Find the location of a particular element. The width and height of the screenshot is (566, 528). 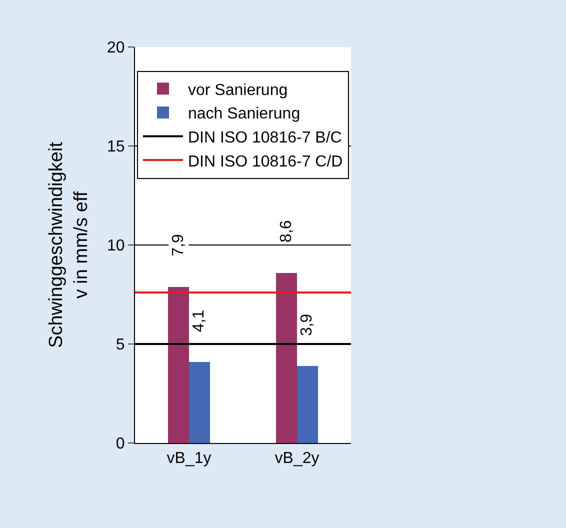

x-tick-label: vB_2y is located at coordinates (297, 459).